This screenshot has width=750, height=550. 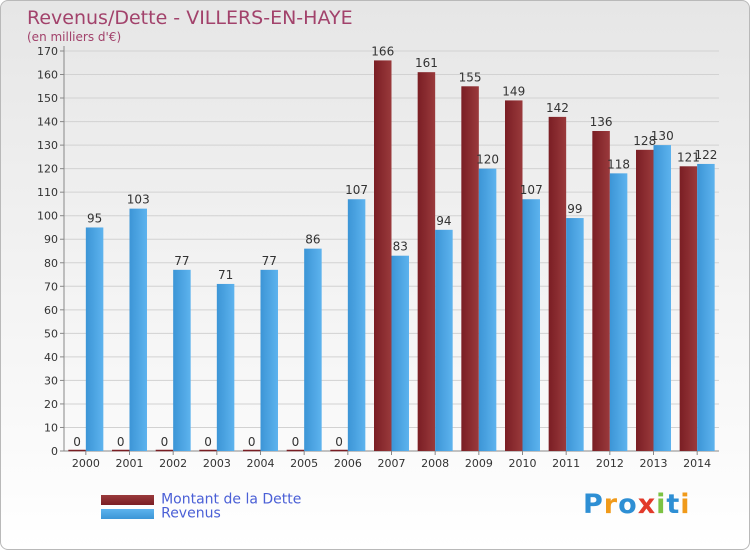 What do you see at coordinates (138, 200) in the screenshot?
I see `data-label-revenus-2001: 103` at bounding box center [138, 200].